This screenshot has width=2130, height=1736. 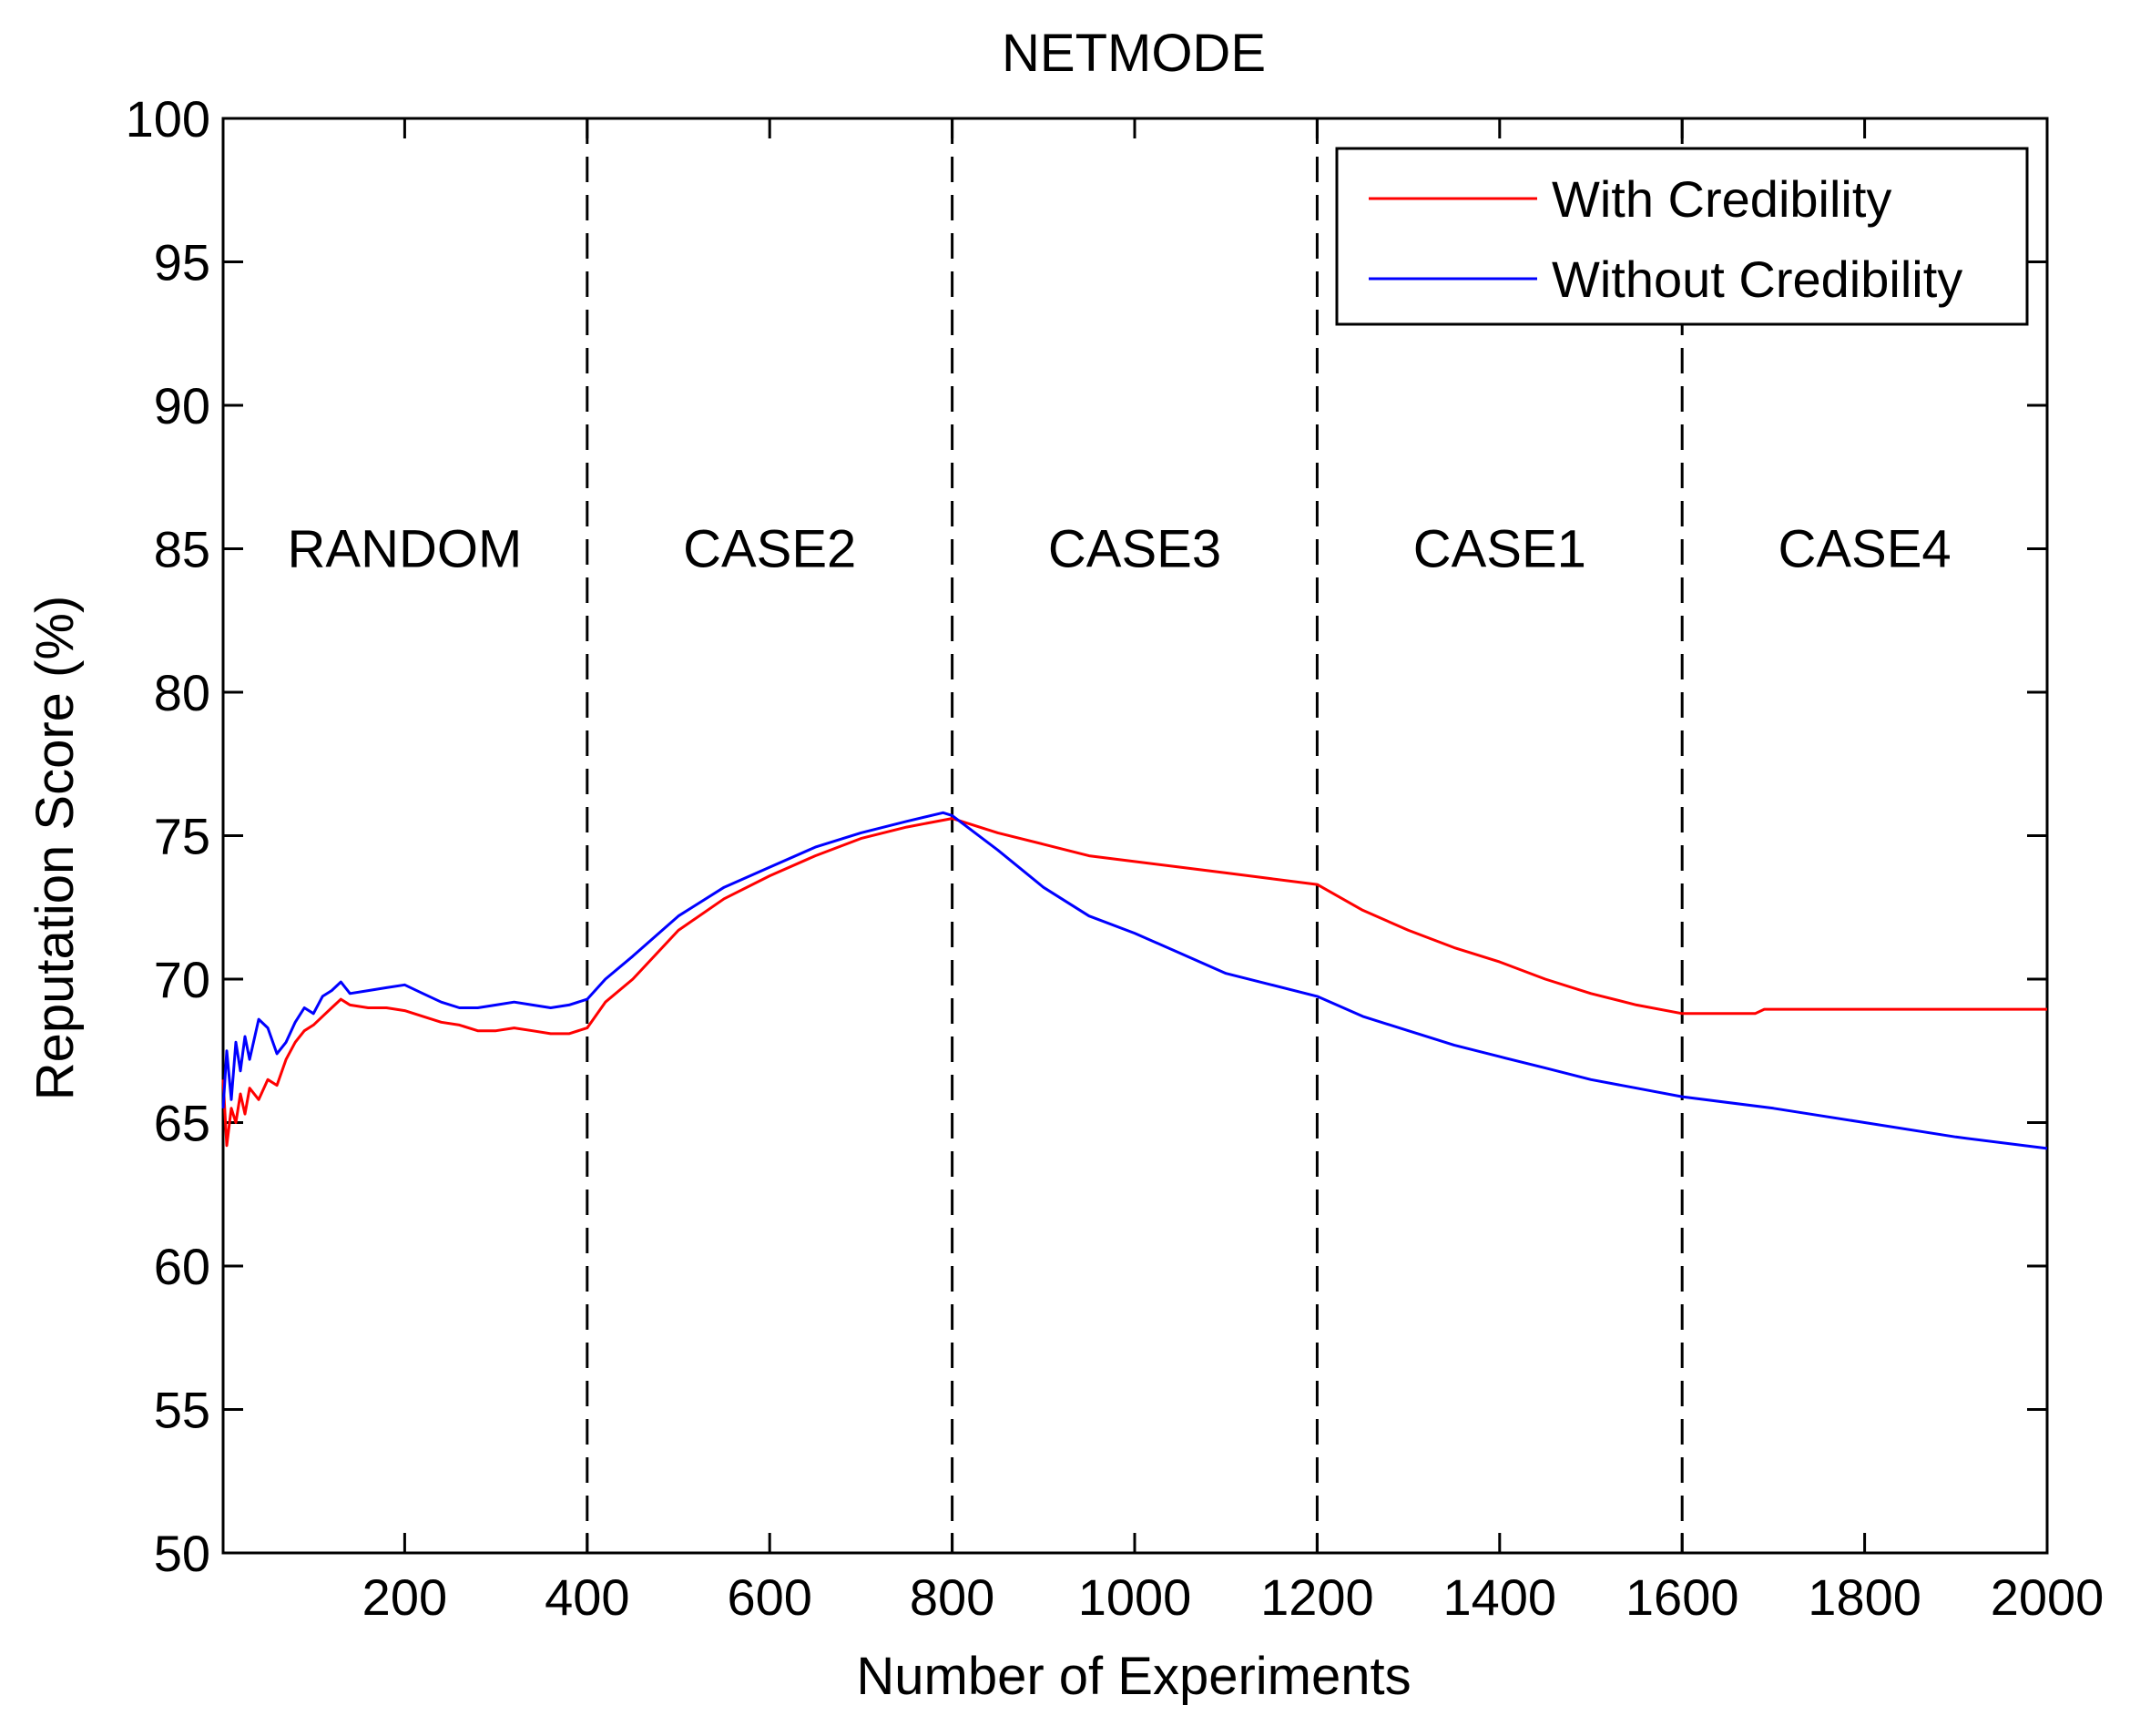 I want to click on y-tick-label: 85, so click(x=182, y=549).